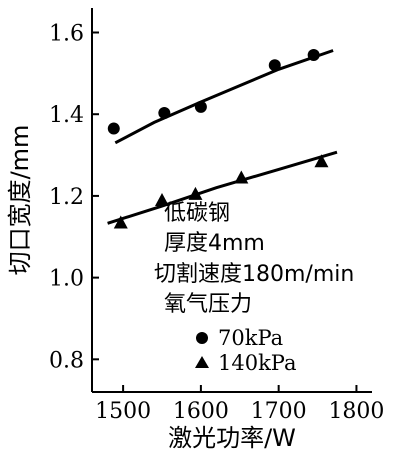 The height and width of the screenshot is (458, 407). What do you see at coordinates (232, 438) in the screenshot?
I see `x-axis-title: 激光功率/W` at bounding box center [232, 438].